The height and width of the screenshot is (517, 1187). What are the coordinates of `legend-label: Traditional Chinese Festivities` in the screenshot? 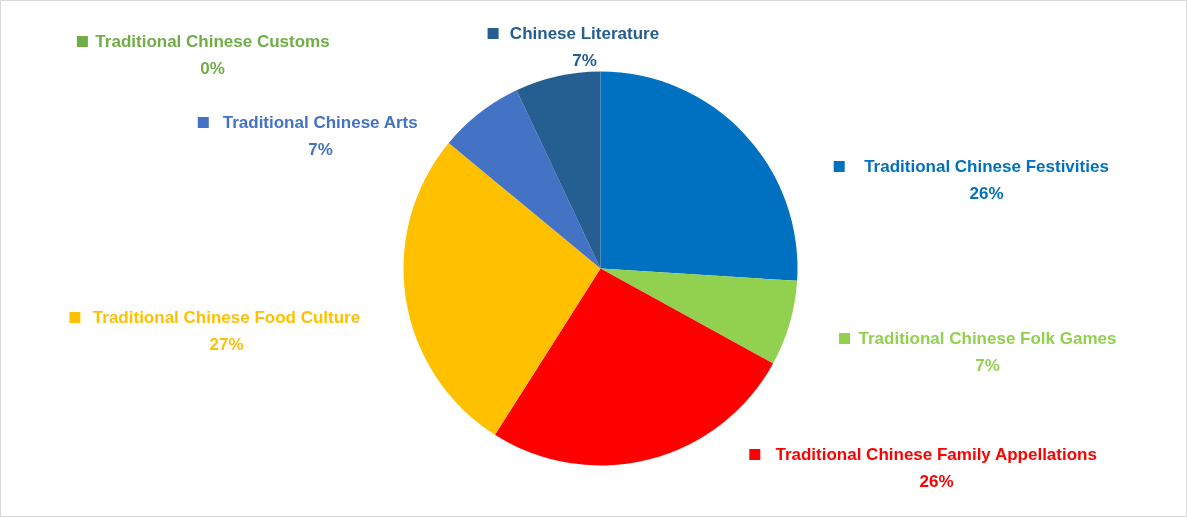 It's located at (986, 166).